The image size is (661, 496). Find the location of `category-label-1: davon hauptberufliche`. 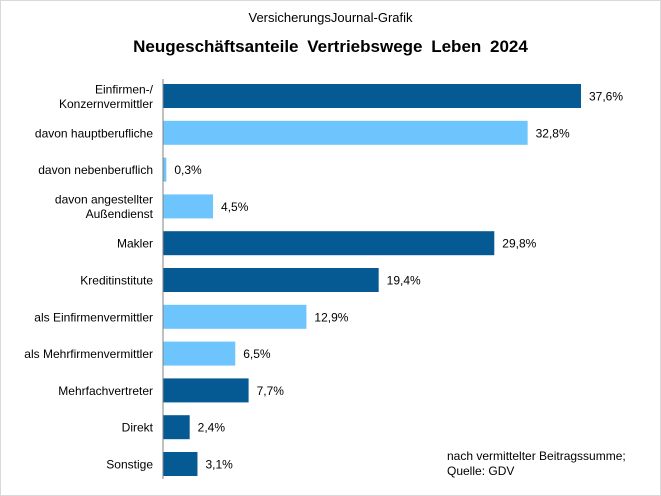

category-label-1: davon hauptberufliche is located at coordinates (94, 133).